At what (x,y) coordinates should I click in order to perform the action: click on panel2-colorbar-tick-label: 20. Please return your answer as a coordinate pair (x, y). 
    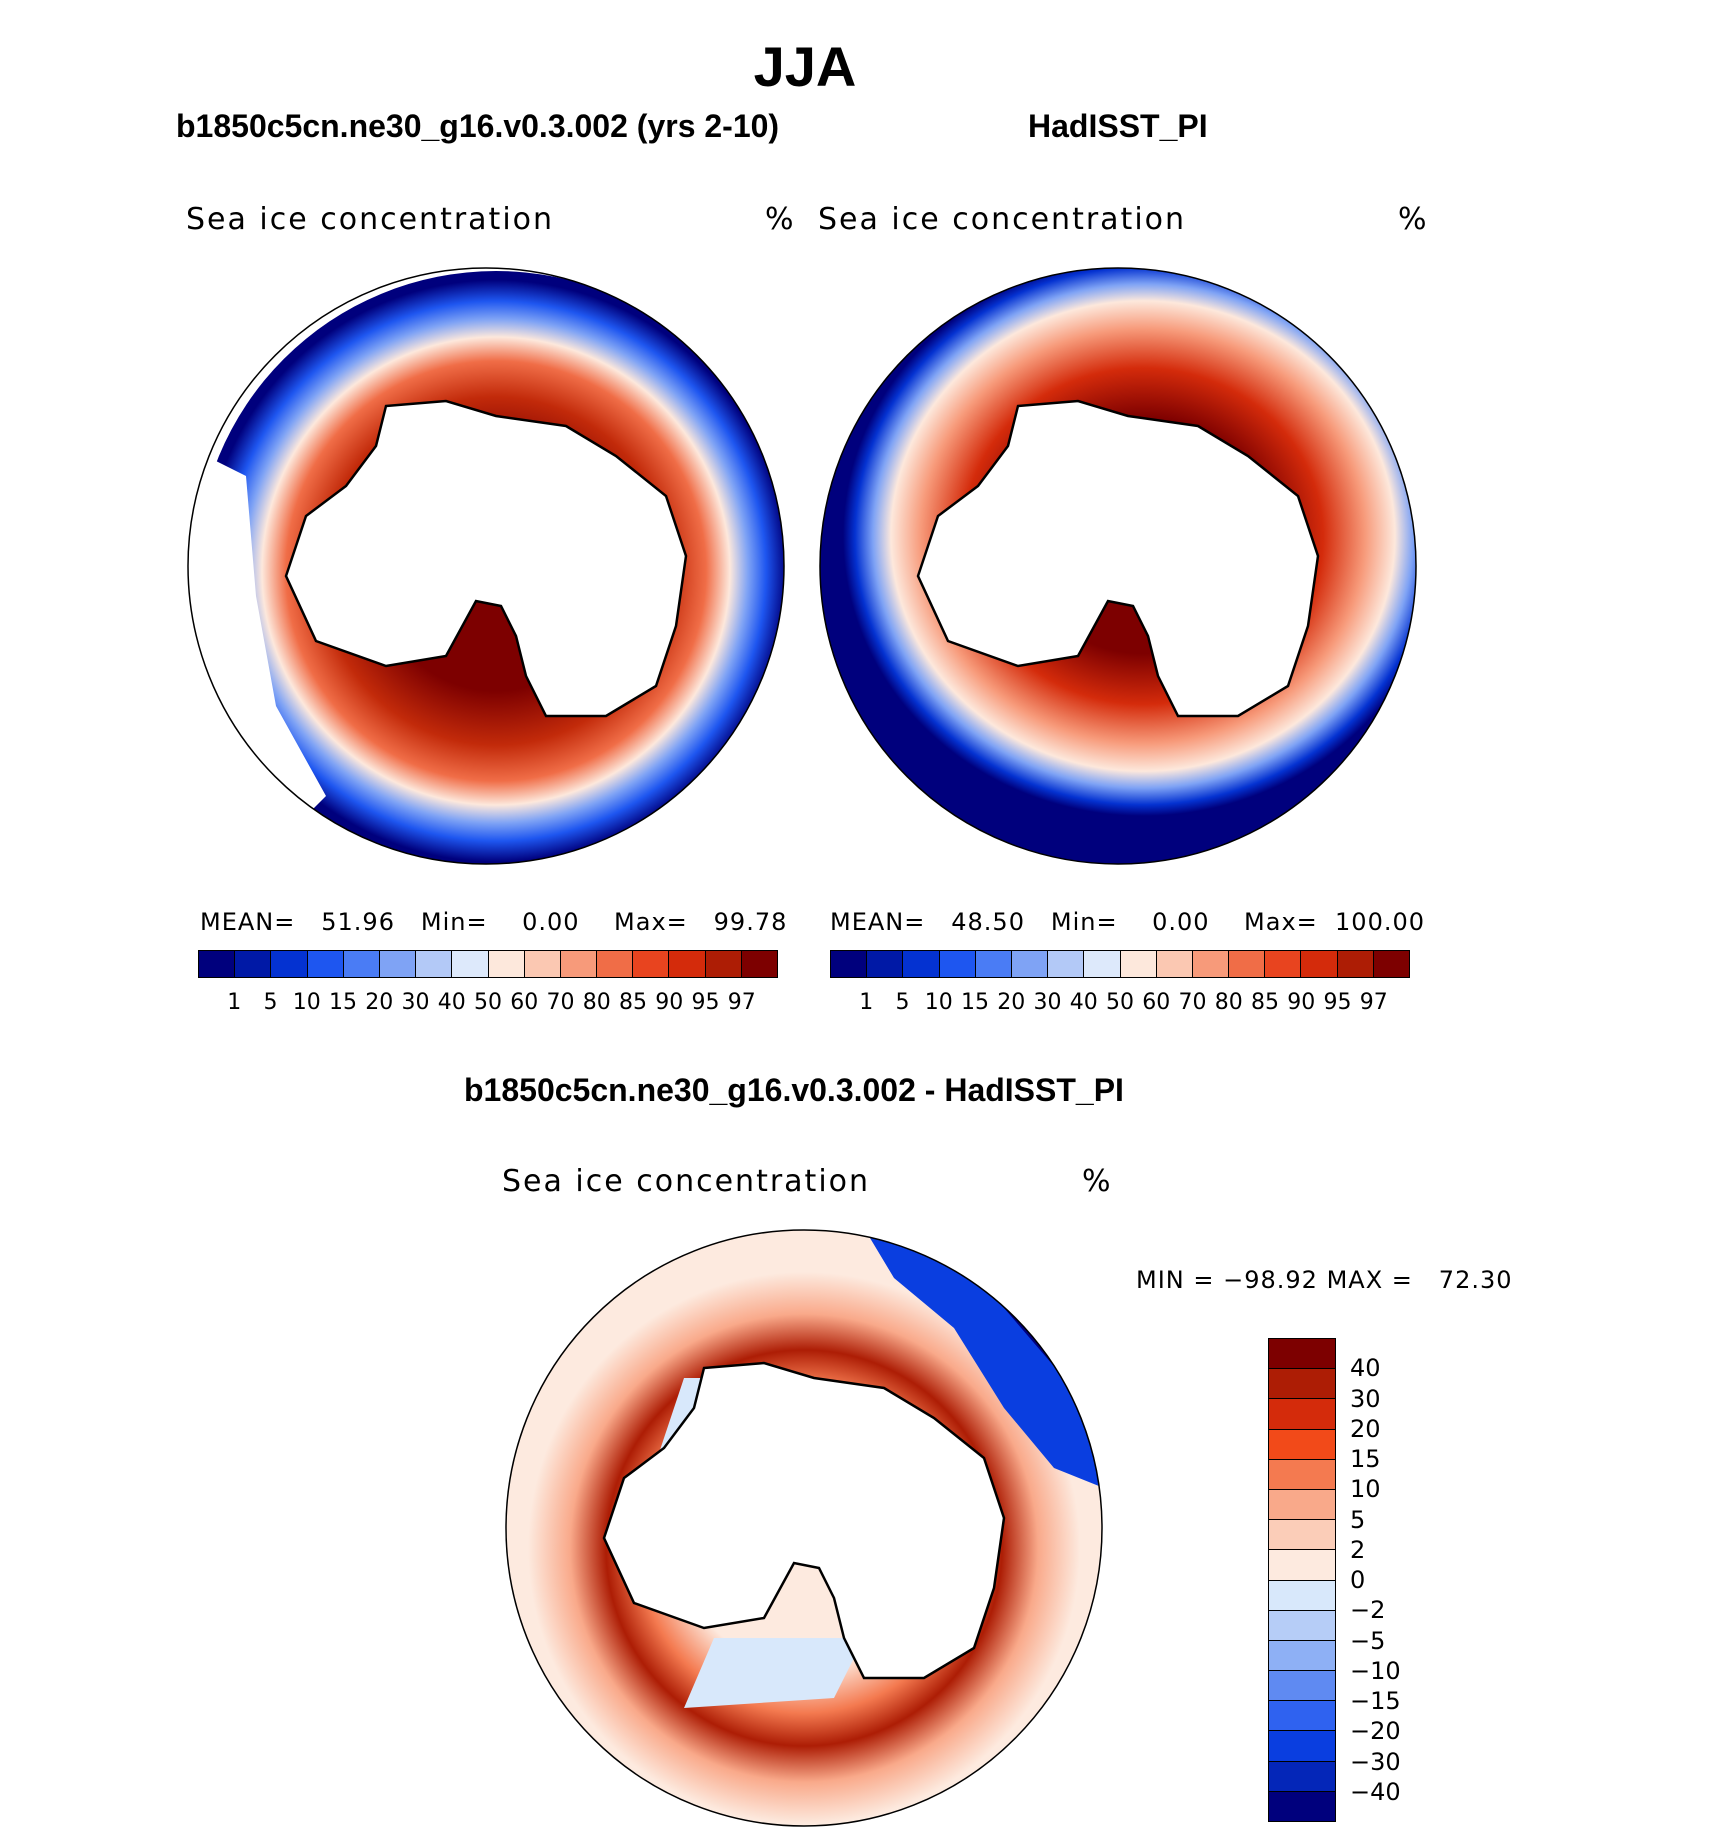
    Looking at the image, I should click on (1011, 1002).